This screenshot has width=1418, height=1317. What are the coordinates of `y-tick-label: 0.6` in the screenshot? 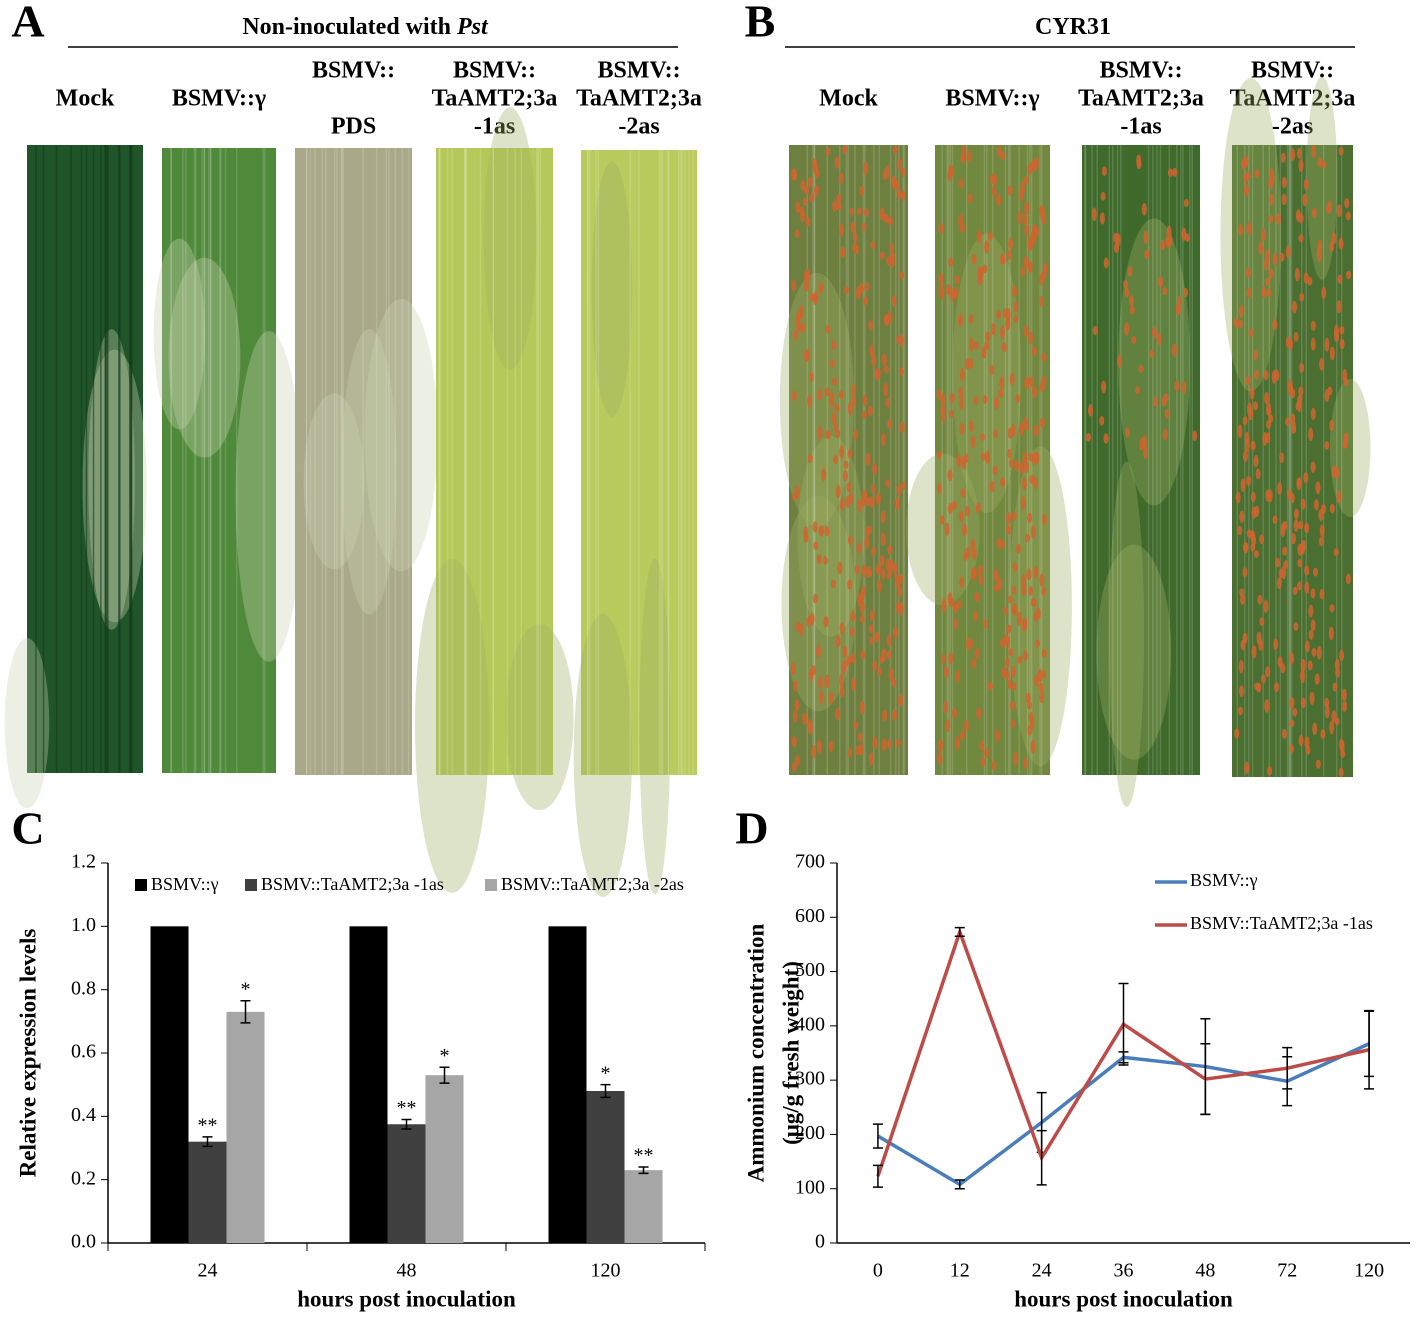 It's located at (83, 1052).